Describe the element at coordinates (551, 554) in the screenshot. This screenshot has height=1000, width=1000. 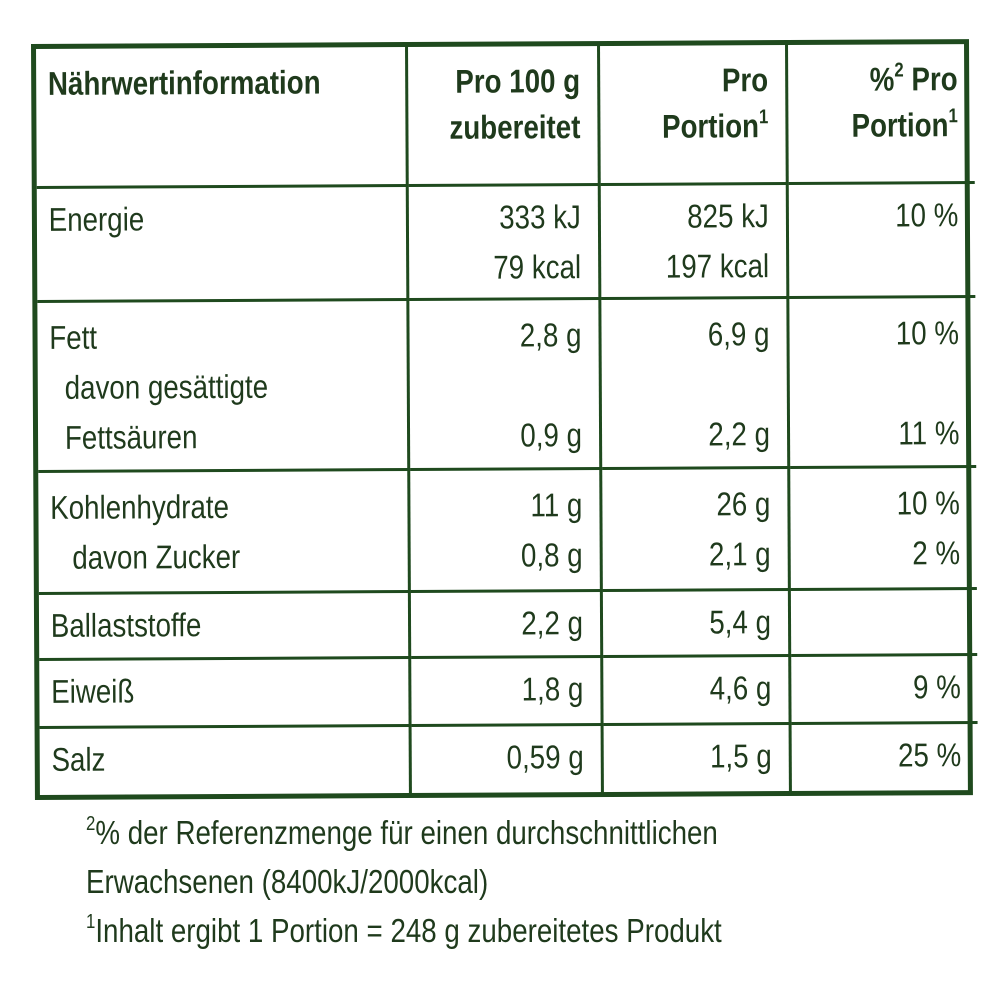
I see `kh-p100-sub: 0,8 g` at that location.